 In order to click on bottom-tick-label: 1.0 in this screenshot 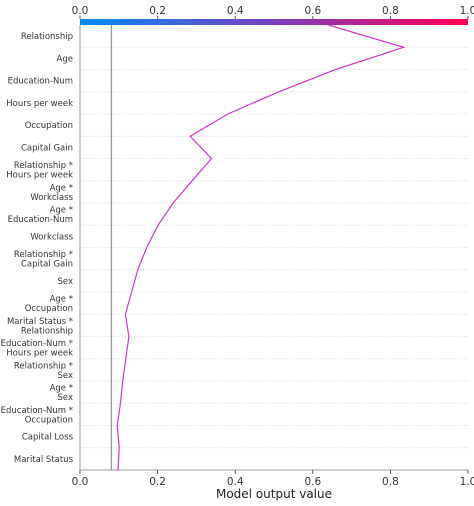, I will do `click(467, 482)`.